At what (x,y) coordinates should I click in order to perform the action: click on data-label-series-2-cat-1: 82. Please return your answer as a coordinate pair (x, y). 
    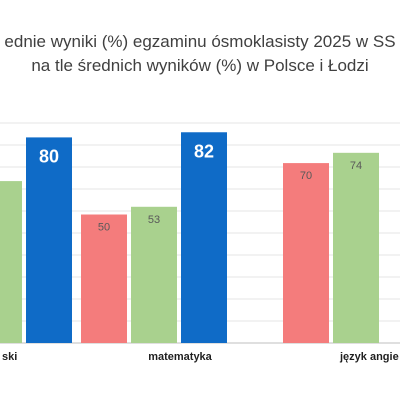
    Looking at the image, I should click on (204, 151).